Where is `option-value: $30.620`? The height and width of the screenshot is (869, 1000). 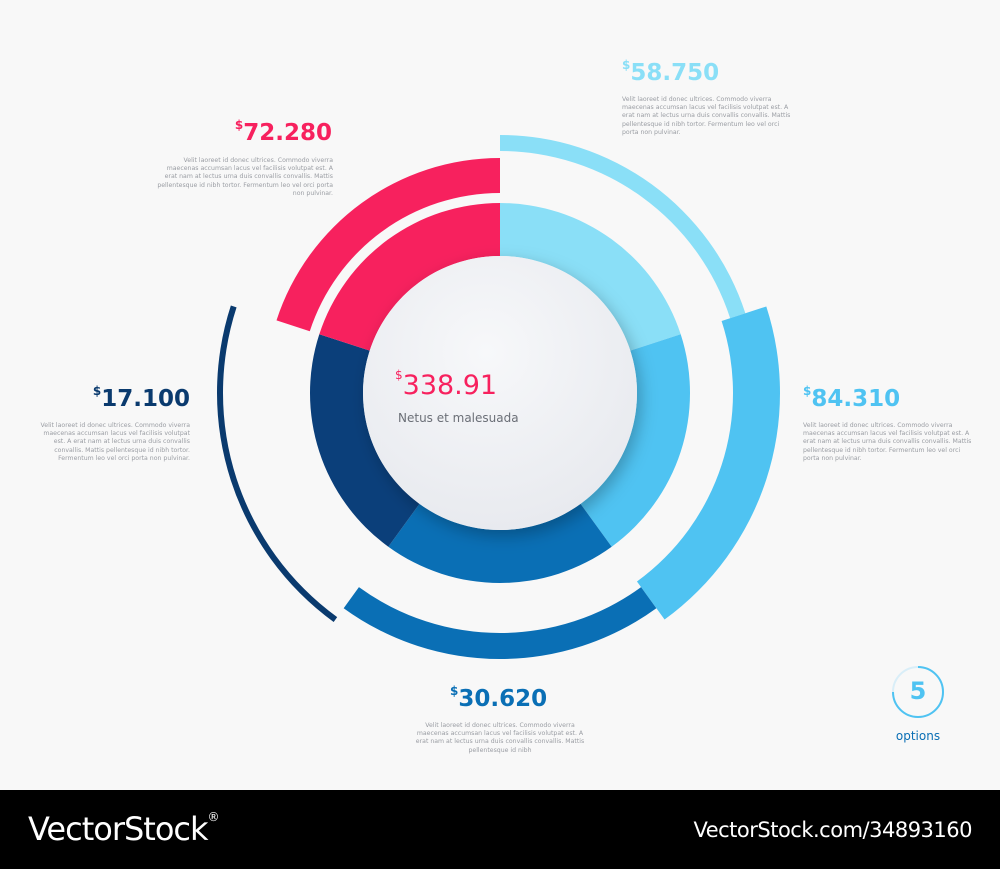 option-value: $30.620 is located at coordinates (499, 698).